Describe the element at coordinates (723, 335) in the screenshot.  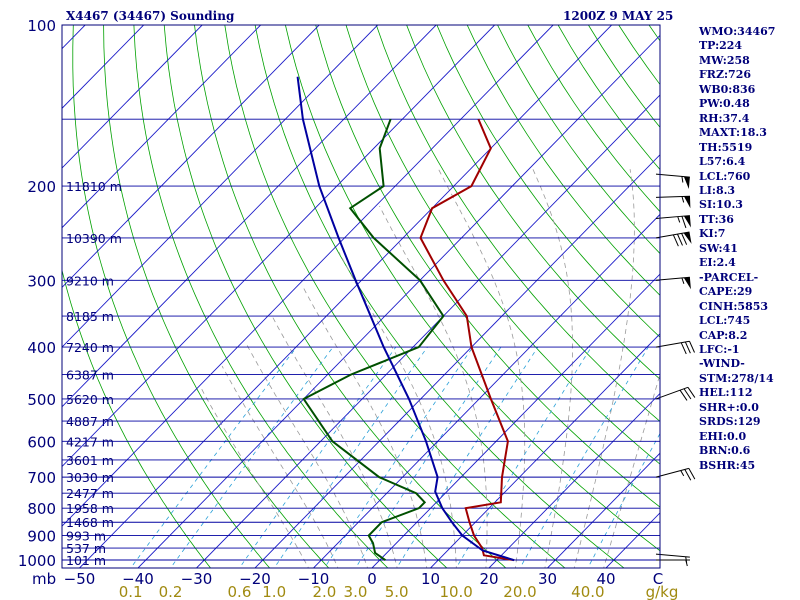
I see `panel-line: CAP:8.2` at that location.